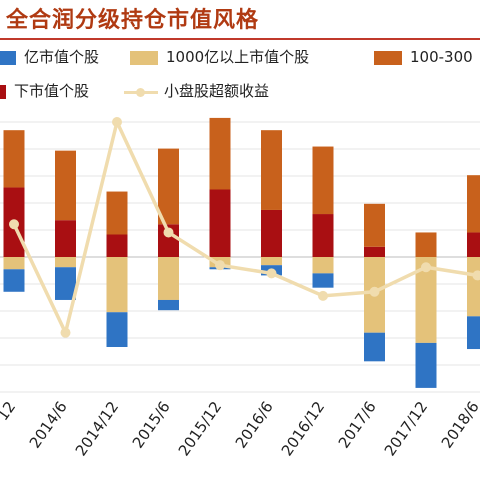  What do you see at coordinates (303, 428) in the screenshot?
I see `x-tick-label: 2016/12` at bounding box center [303, 428].